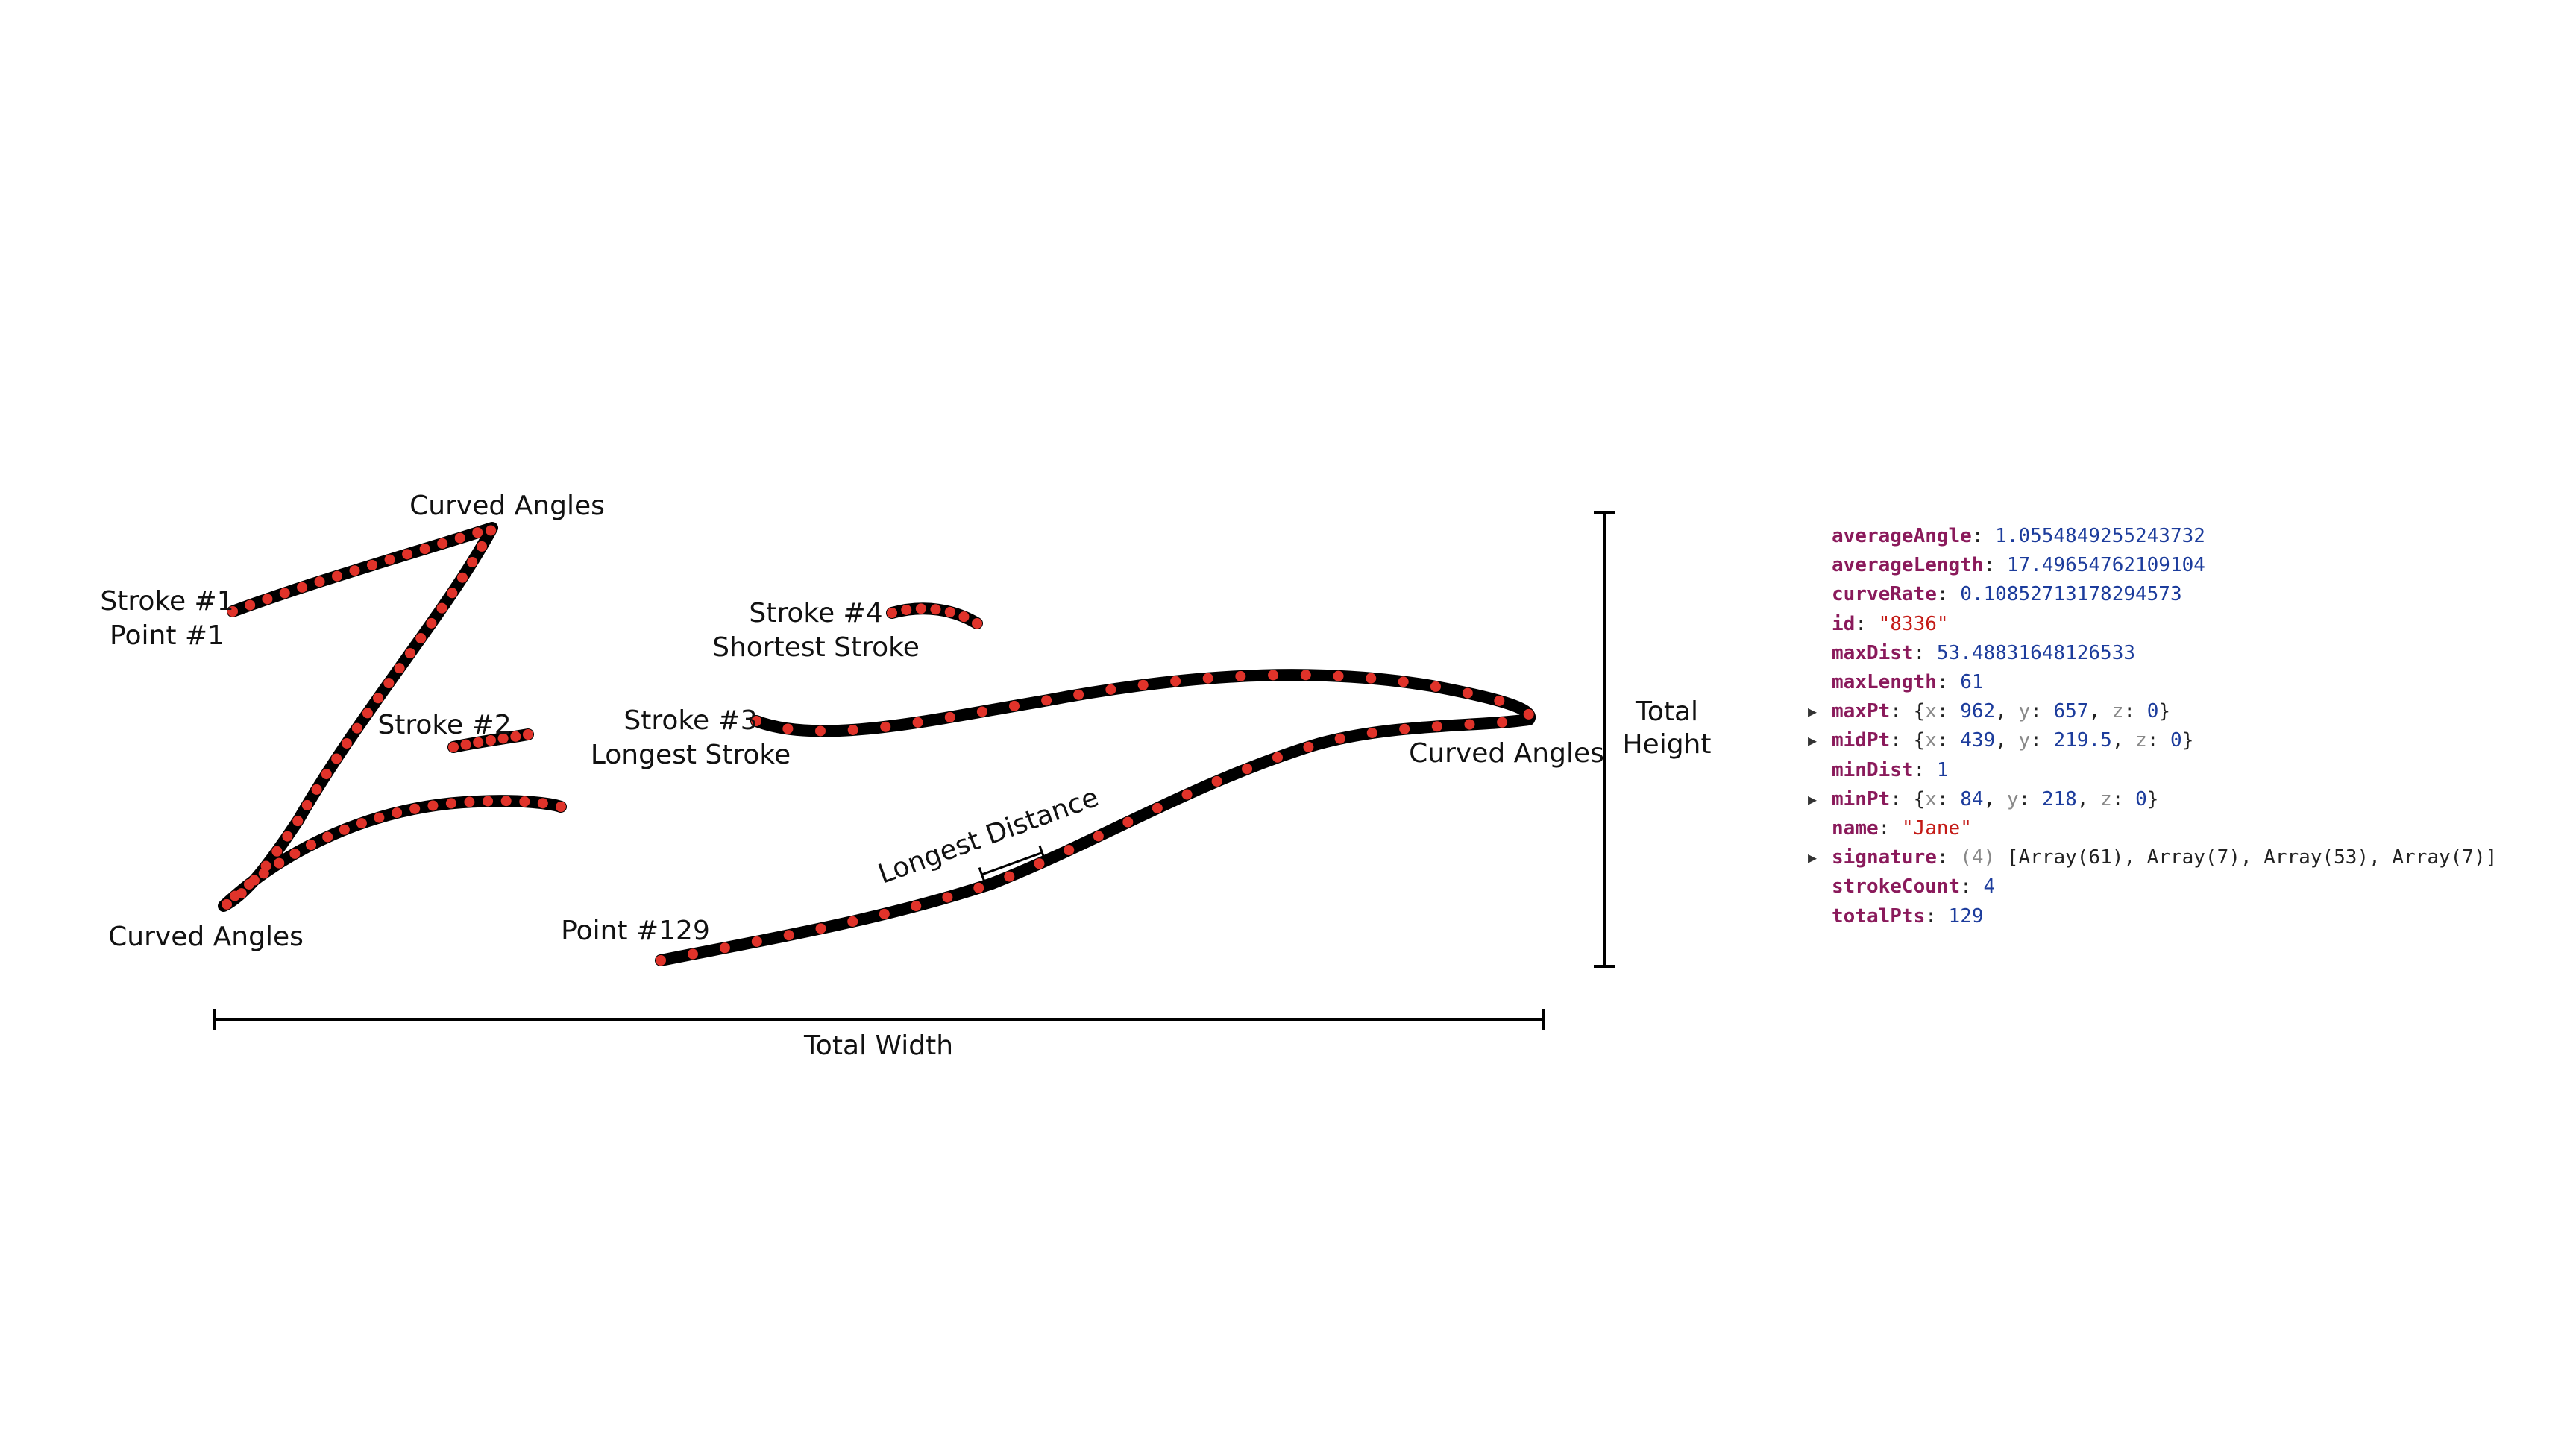 The height and width of the screenshot is (1445, 2576). I want to click on label-total-width: Total Width, so click(878, 1045).